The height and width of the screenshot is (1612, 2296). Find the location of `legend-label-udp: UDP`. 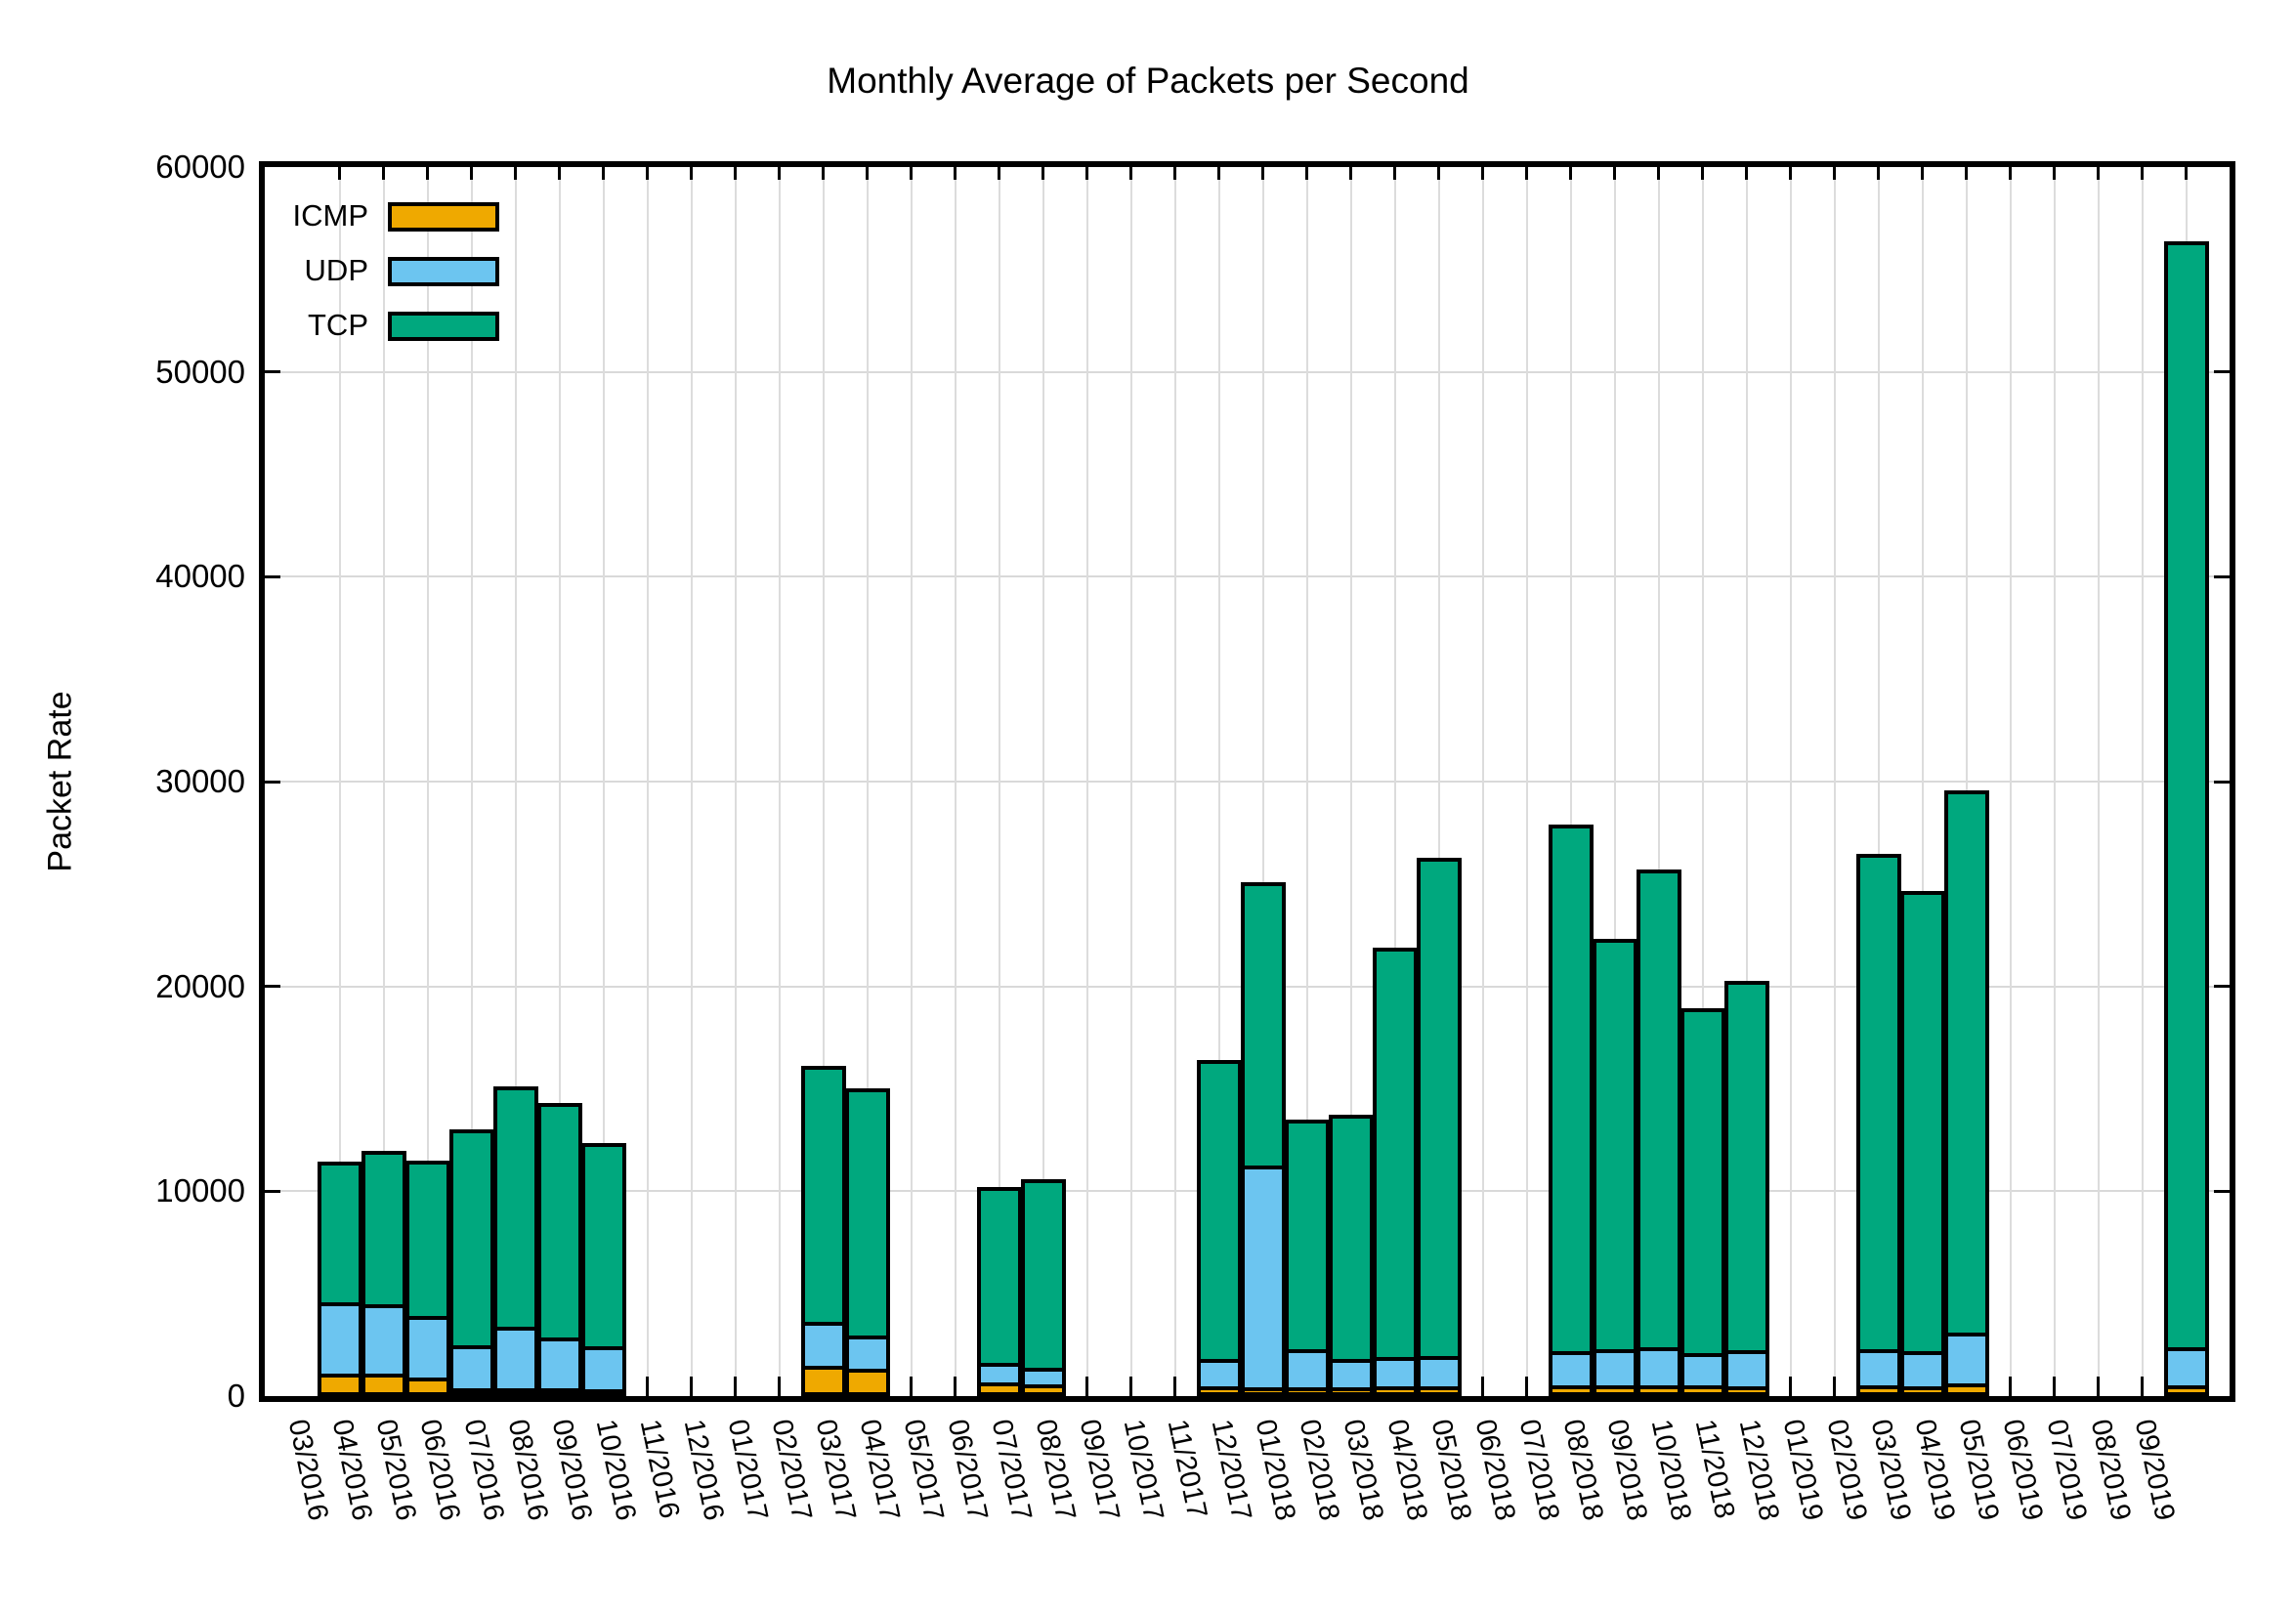

legend-label-udp: UDP is located at coordinates (336, 270).